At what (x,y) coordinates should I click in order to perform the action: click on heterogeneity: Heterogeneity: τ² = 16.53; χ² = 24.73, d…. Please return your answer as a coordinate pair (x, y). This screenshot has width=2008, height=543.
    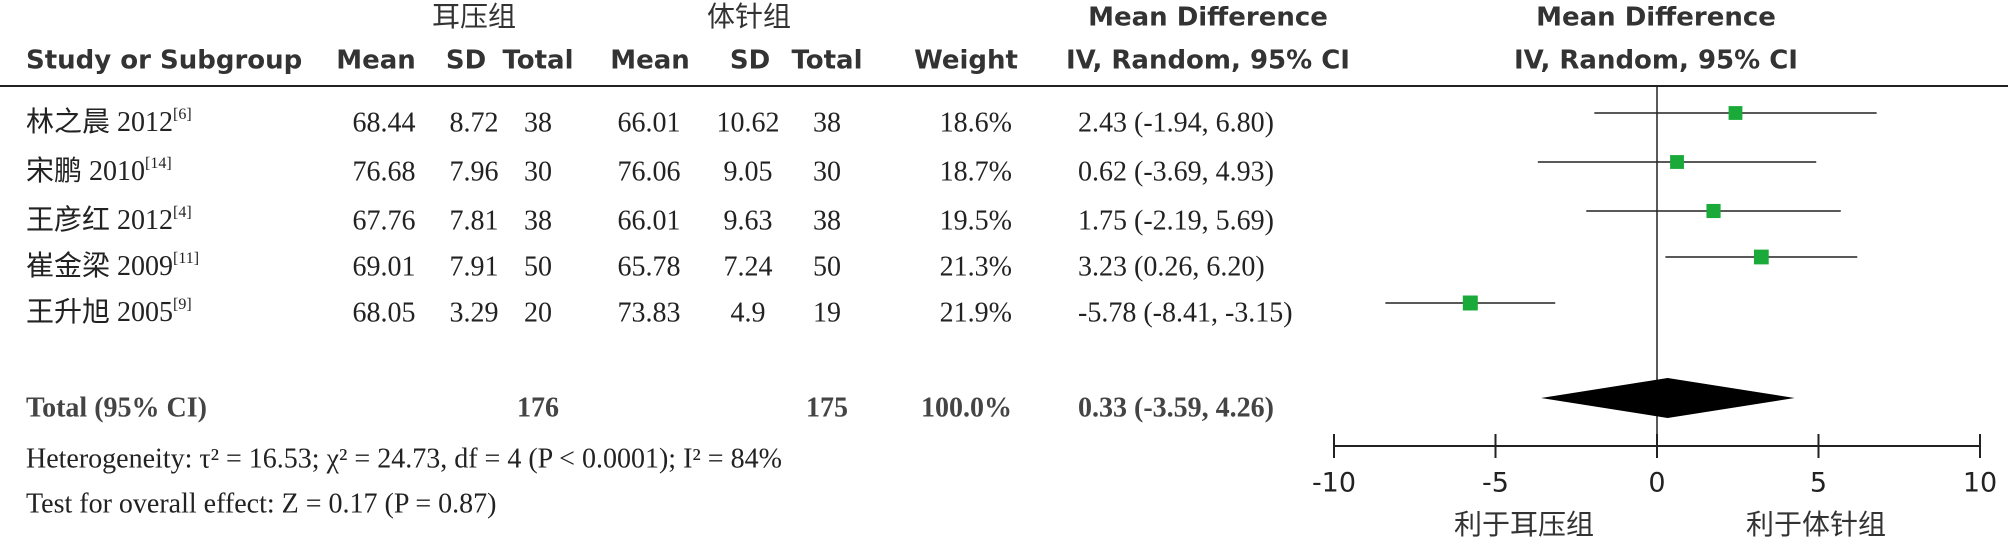
    Looking at the image, I should click on (404, 458).